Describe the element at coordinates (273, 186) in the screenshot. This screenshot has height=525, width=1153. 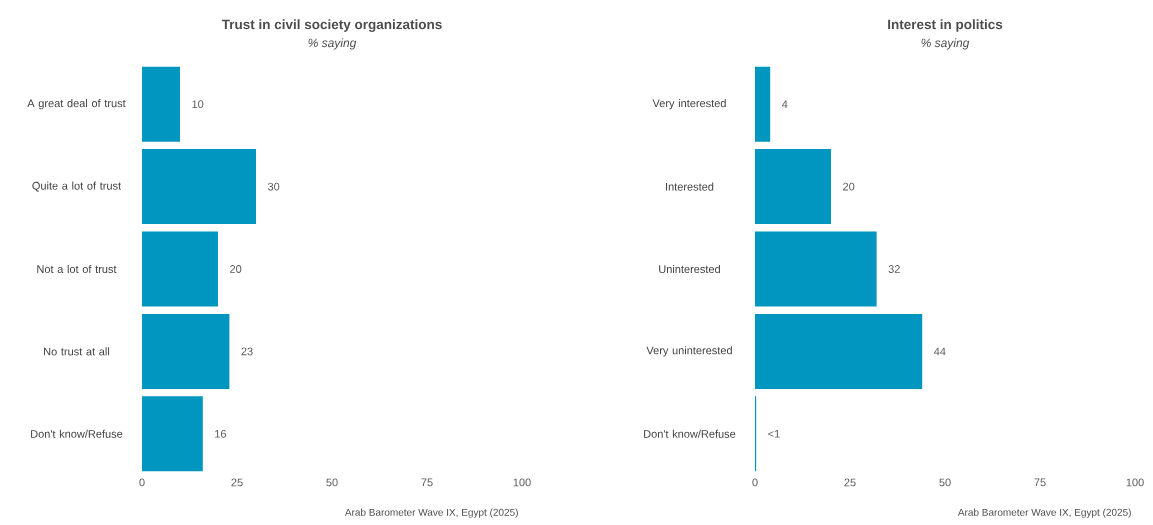
I see `data-label: 30` at that location.